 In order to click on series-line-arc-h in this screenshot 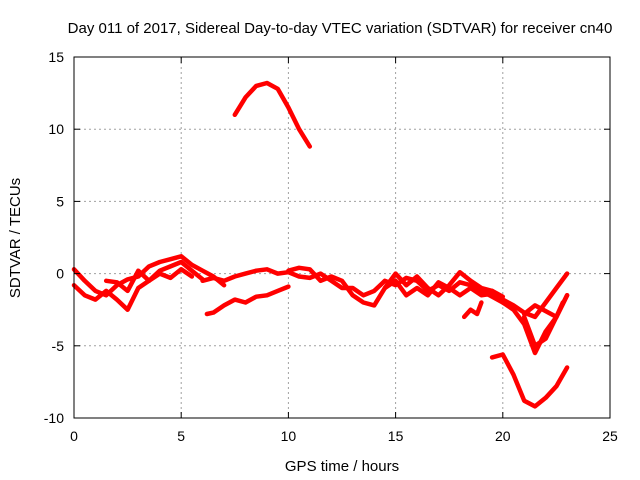, I will do `click(472, 310)`.